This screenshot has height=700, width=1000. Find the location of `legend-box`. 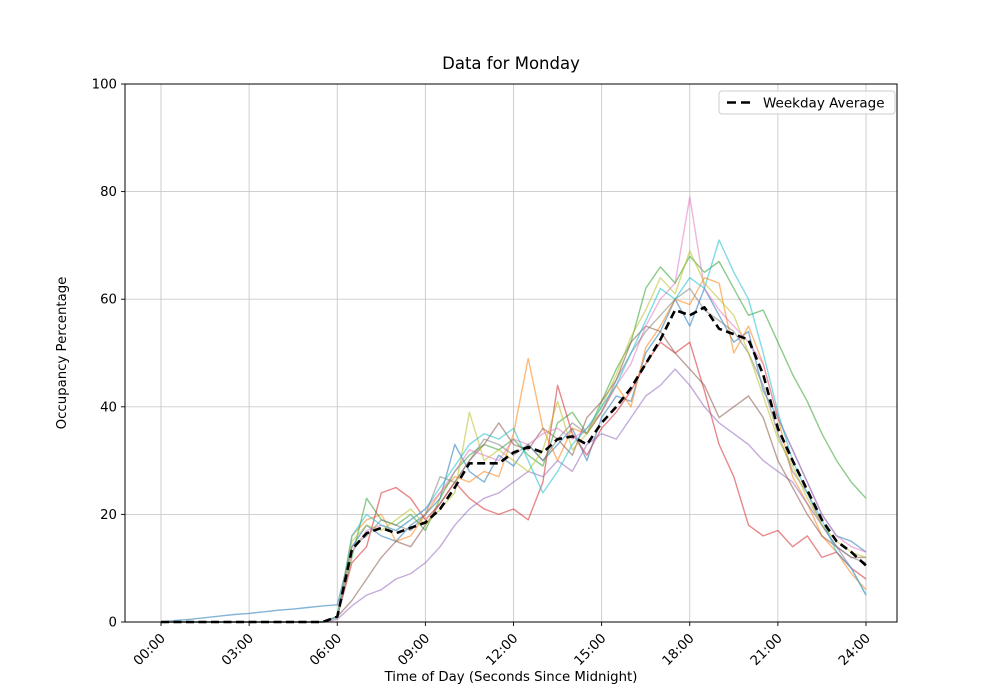

legend-box is located at coordinates (807, 102).